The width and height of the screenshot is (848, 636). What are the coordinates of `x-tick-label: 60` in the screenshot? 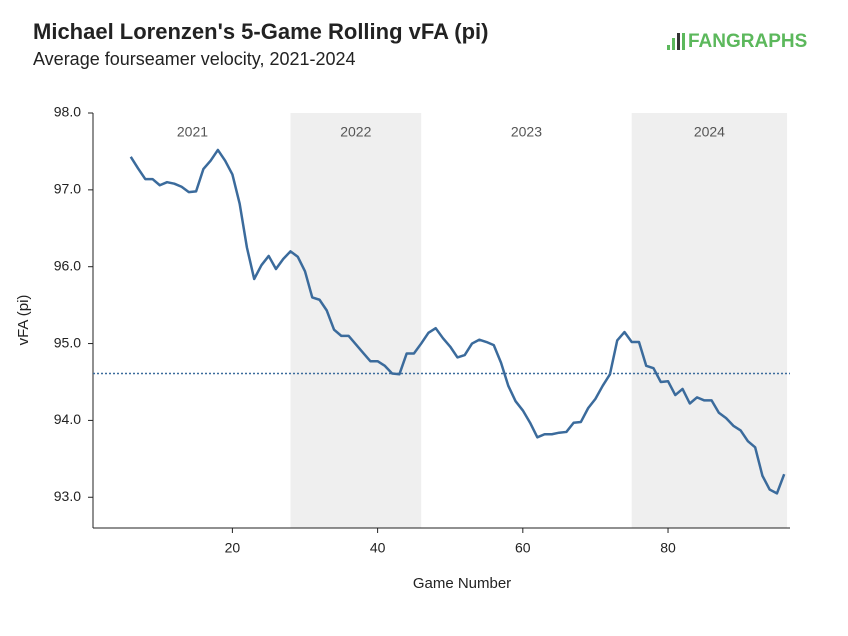 It's located at (523, 548).